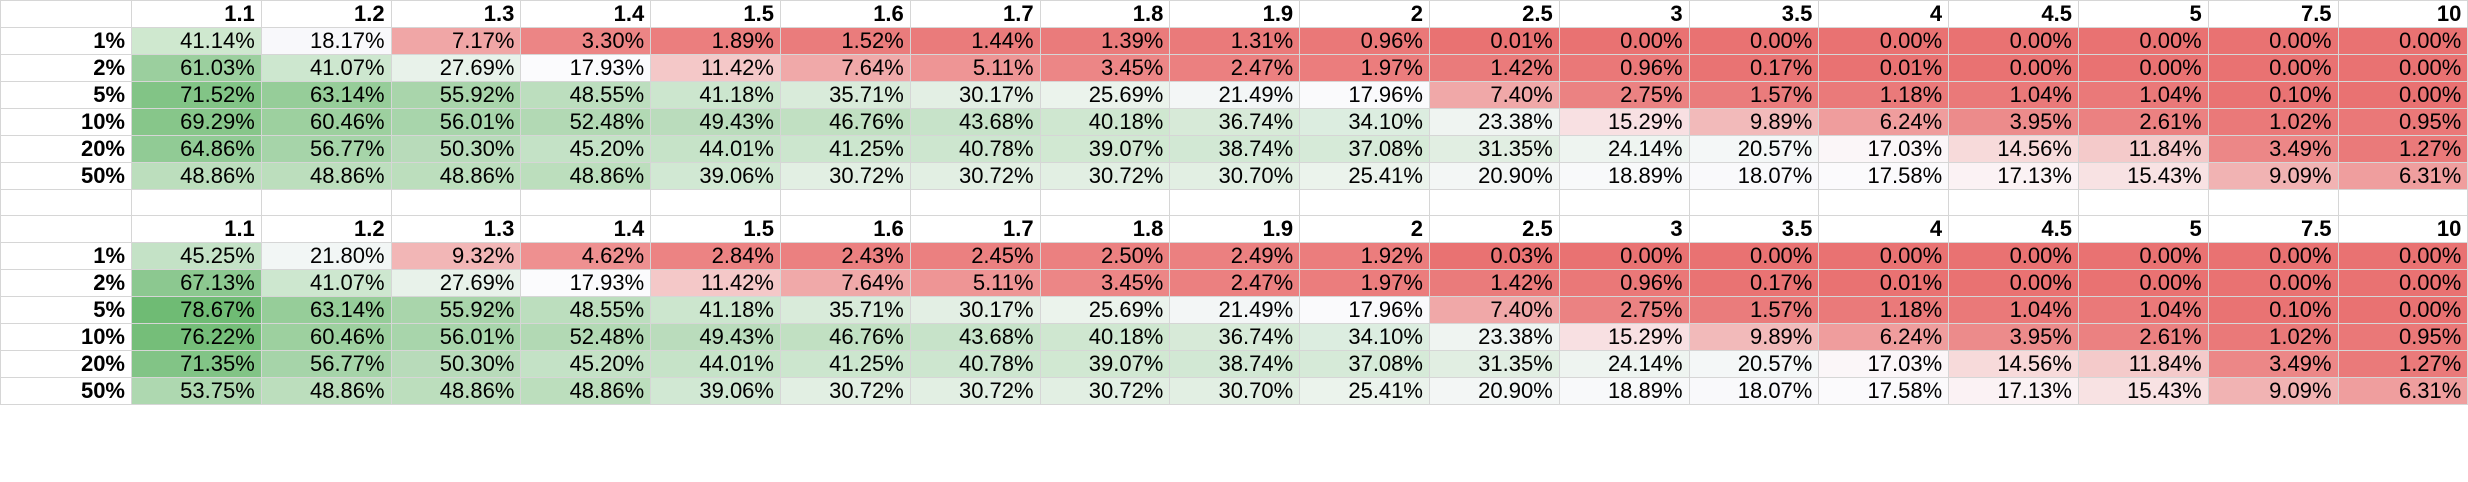  What do you see at coordinates (1105, 229) in the screenshot?
I see `column-header: 1.8` at bounding box center [1105, 229].